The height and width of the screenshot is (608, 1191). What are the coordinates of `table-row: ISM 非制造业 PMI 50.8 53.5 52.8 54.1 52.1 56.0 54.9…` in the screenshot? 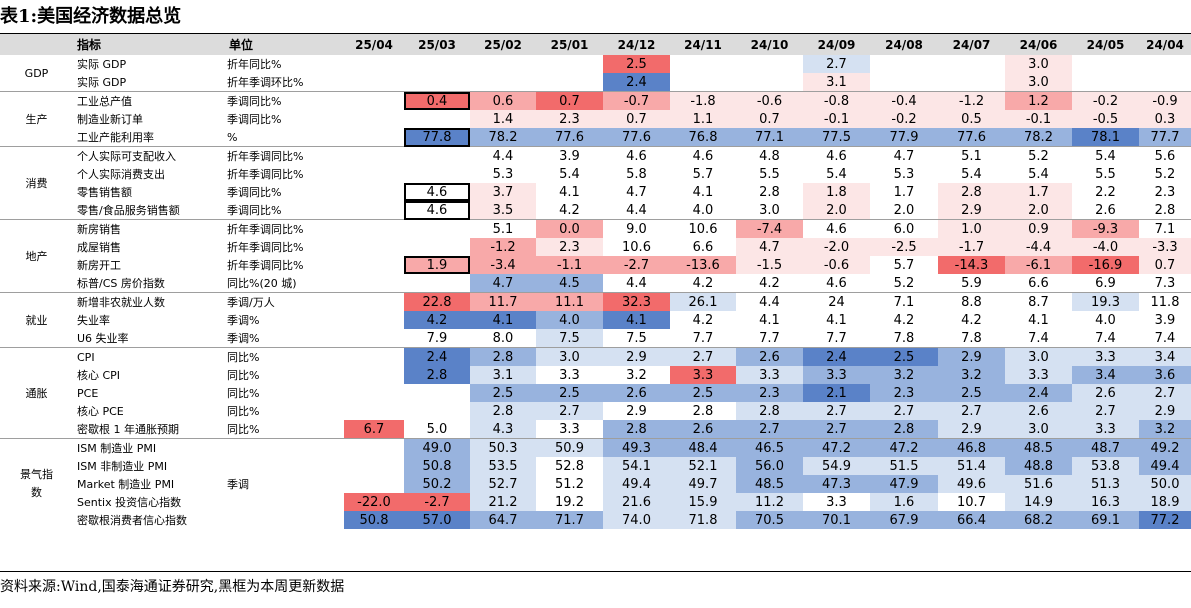 It's located at (595, 466).